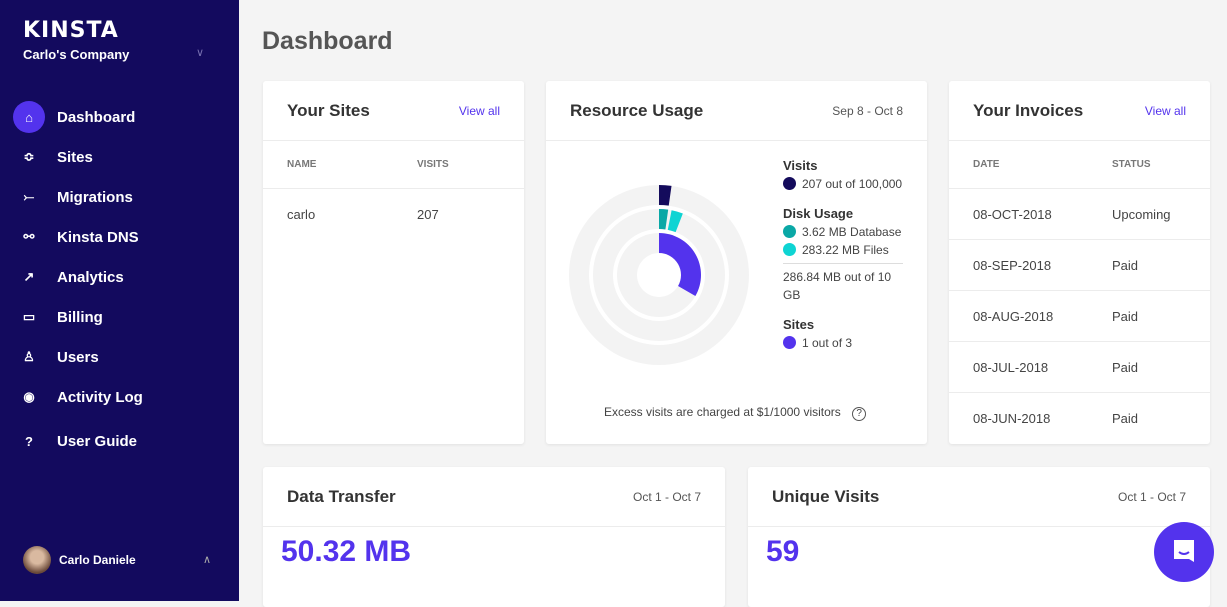  I want to click on chevron-up-icon: ∧, so click(207, 560).